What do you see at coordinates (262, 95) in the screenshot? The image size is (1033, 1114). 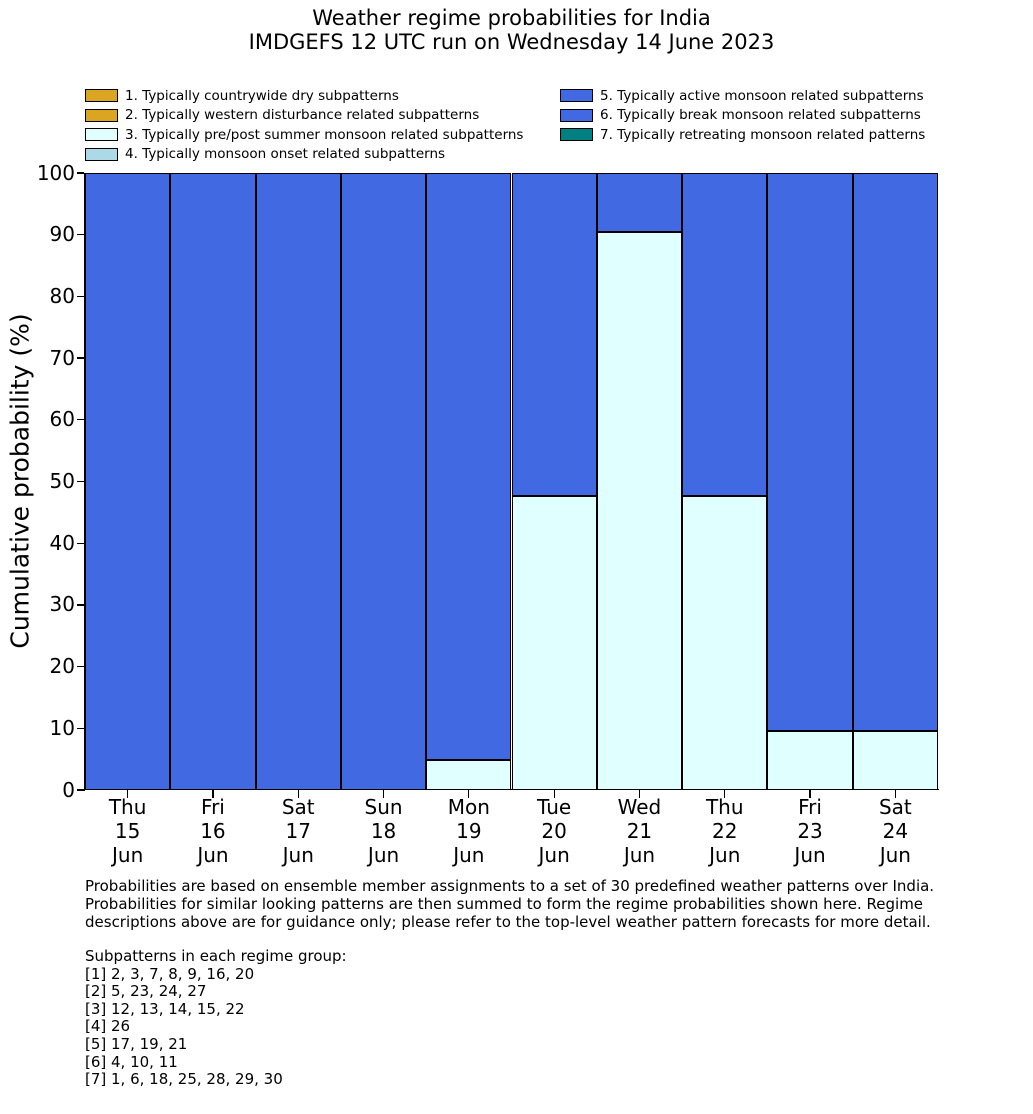 I see `legend-label: 1. Typically countrywide dry subpatterns` at bounding box center [262, 95].